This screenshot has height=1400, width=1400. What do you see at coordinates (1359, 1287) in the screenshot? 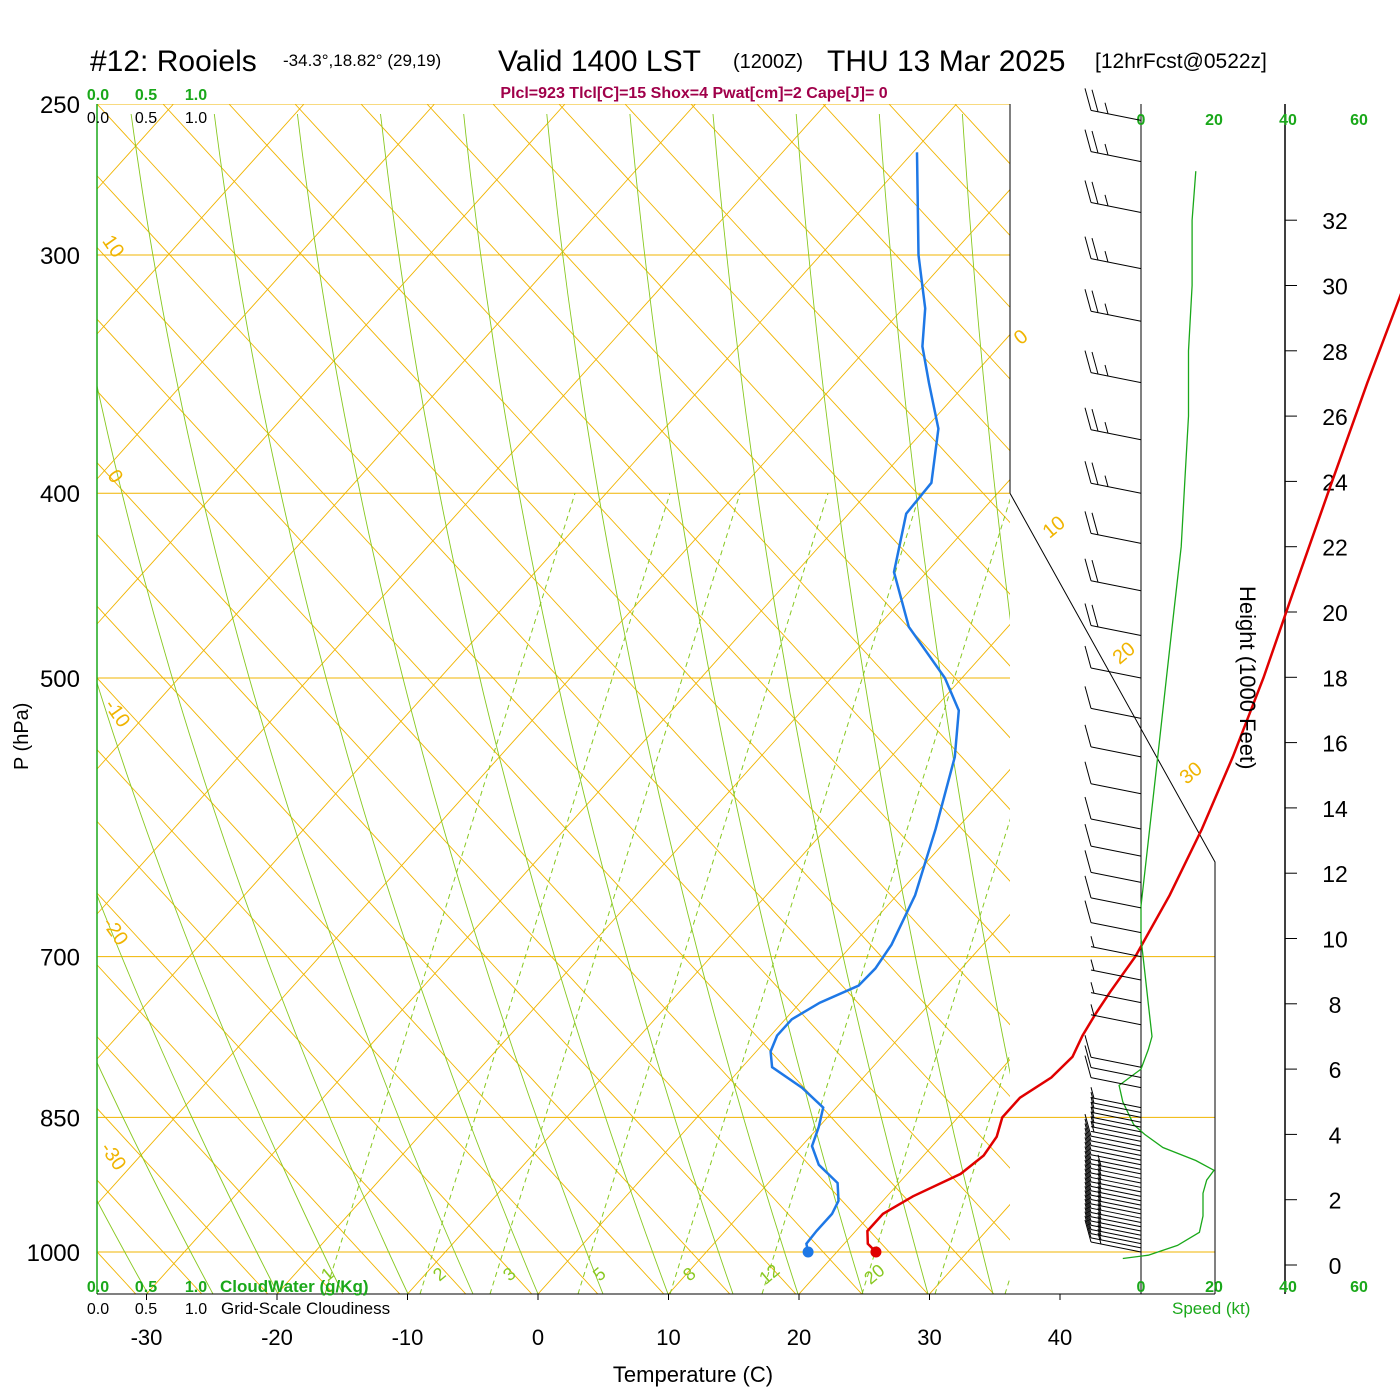
I see `speed-tick-label-bottom: 60` at bounding box center [1359, 1287].